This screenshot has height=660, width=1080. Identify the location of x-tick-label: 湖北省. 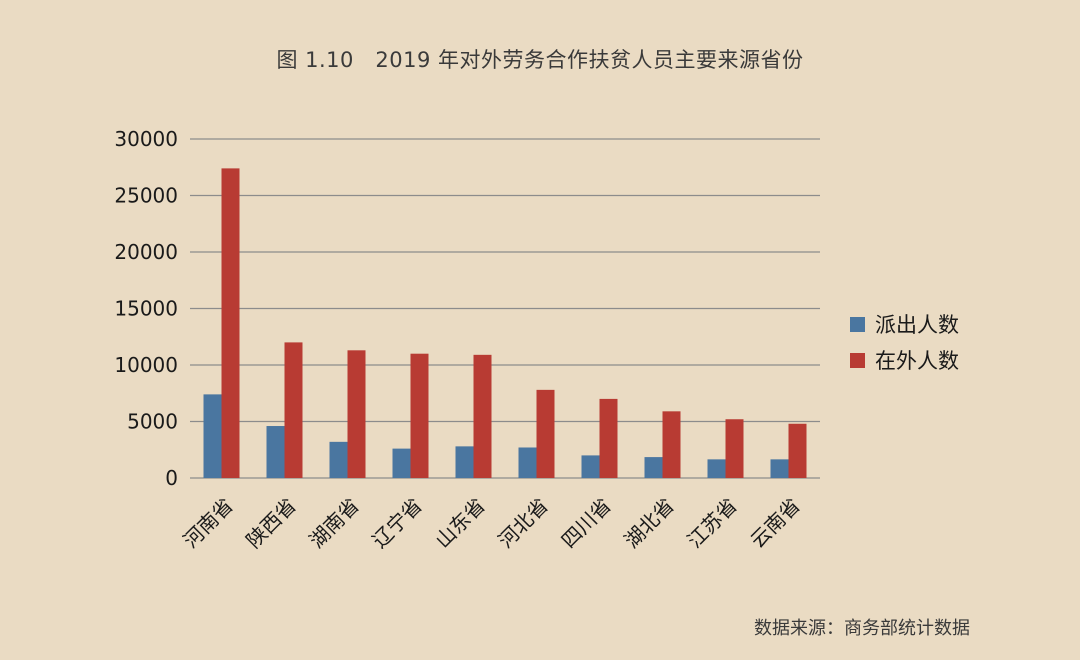
(648, 522).